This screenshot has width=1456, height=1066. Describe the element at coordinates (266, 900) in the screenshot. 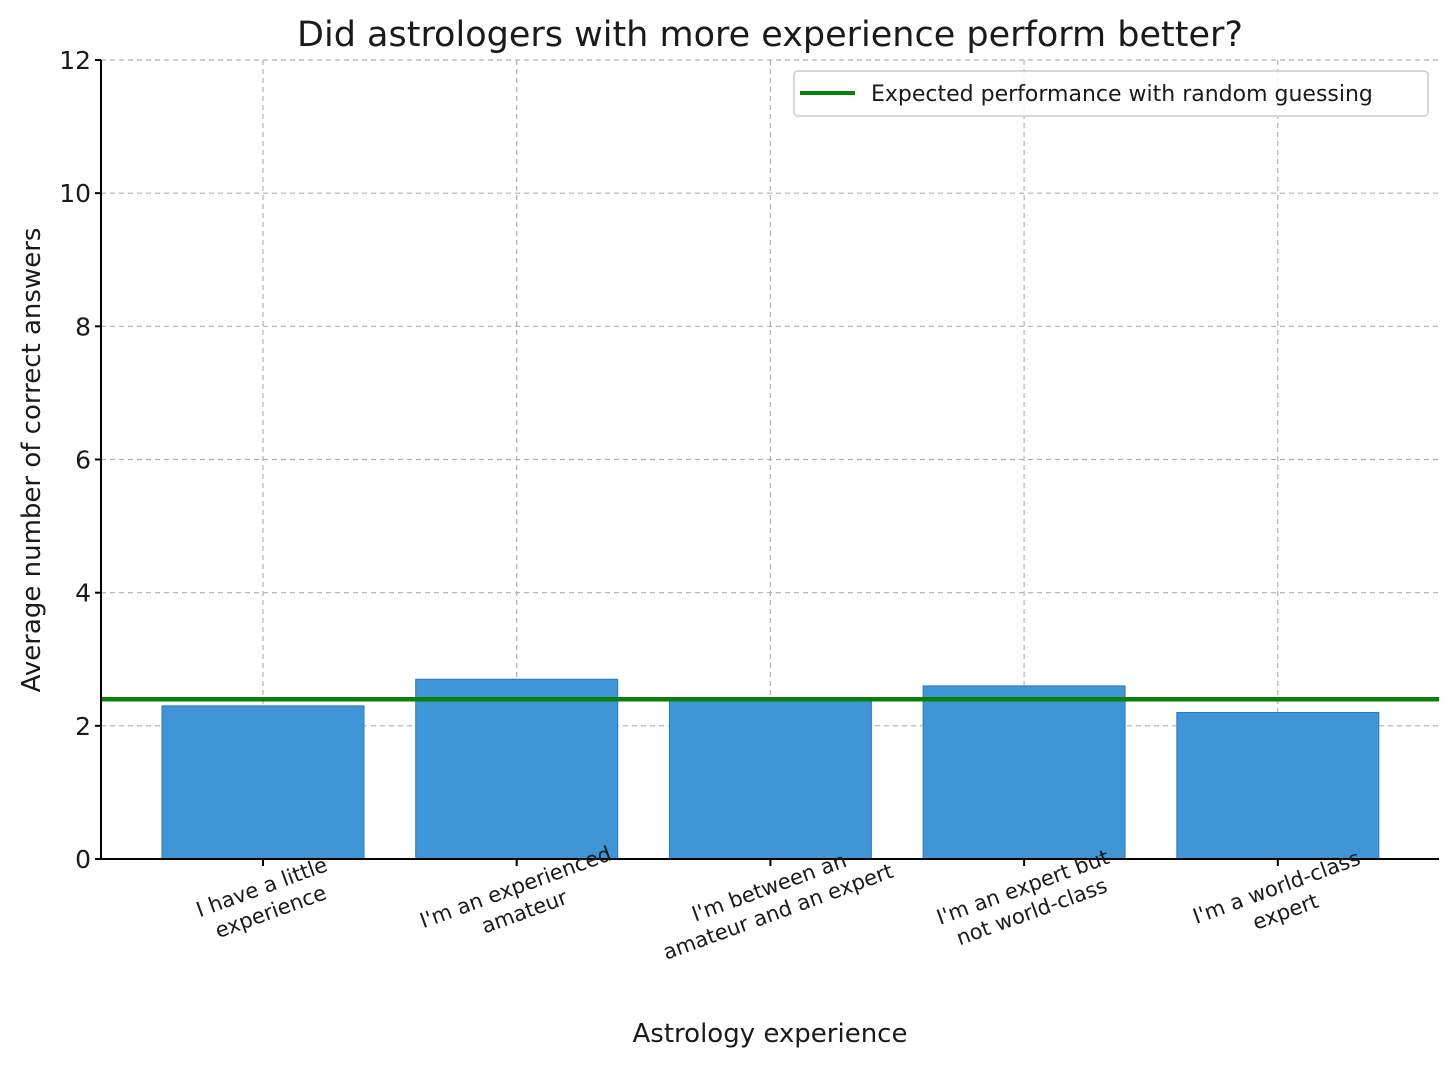

I see `x-tick-label: I have a littleexperience` at that location.